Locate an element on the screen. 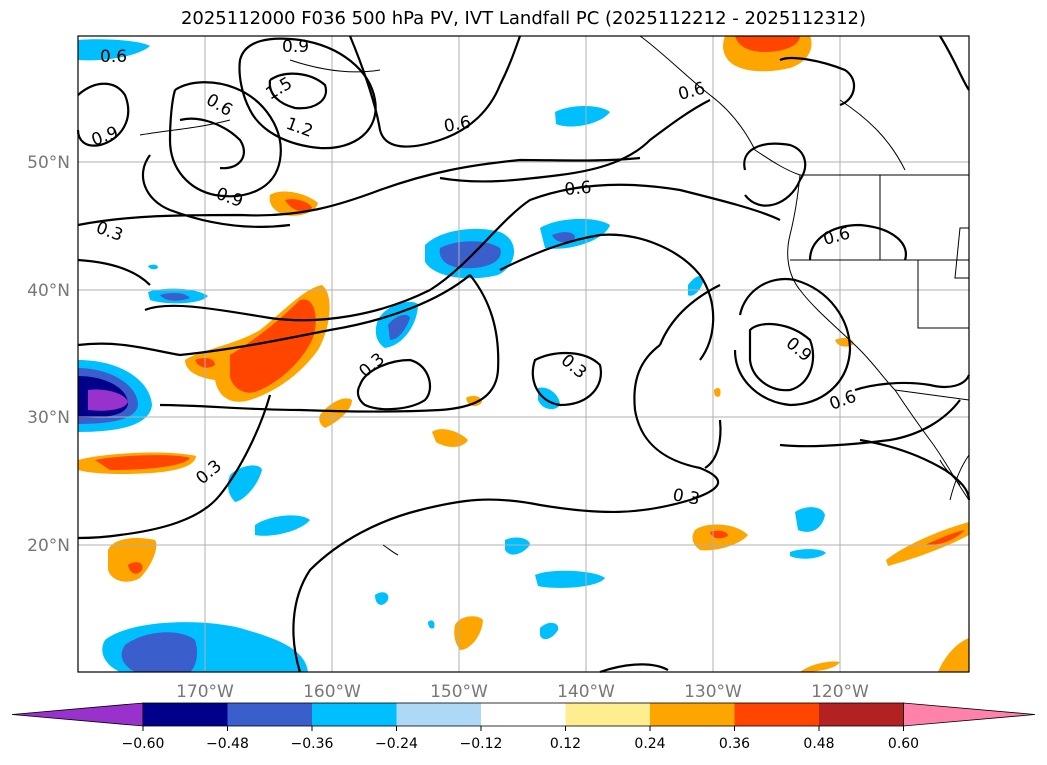  colorbar-tick-label: 0.12 is located at coordinates (565, 744).